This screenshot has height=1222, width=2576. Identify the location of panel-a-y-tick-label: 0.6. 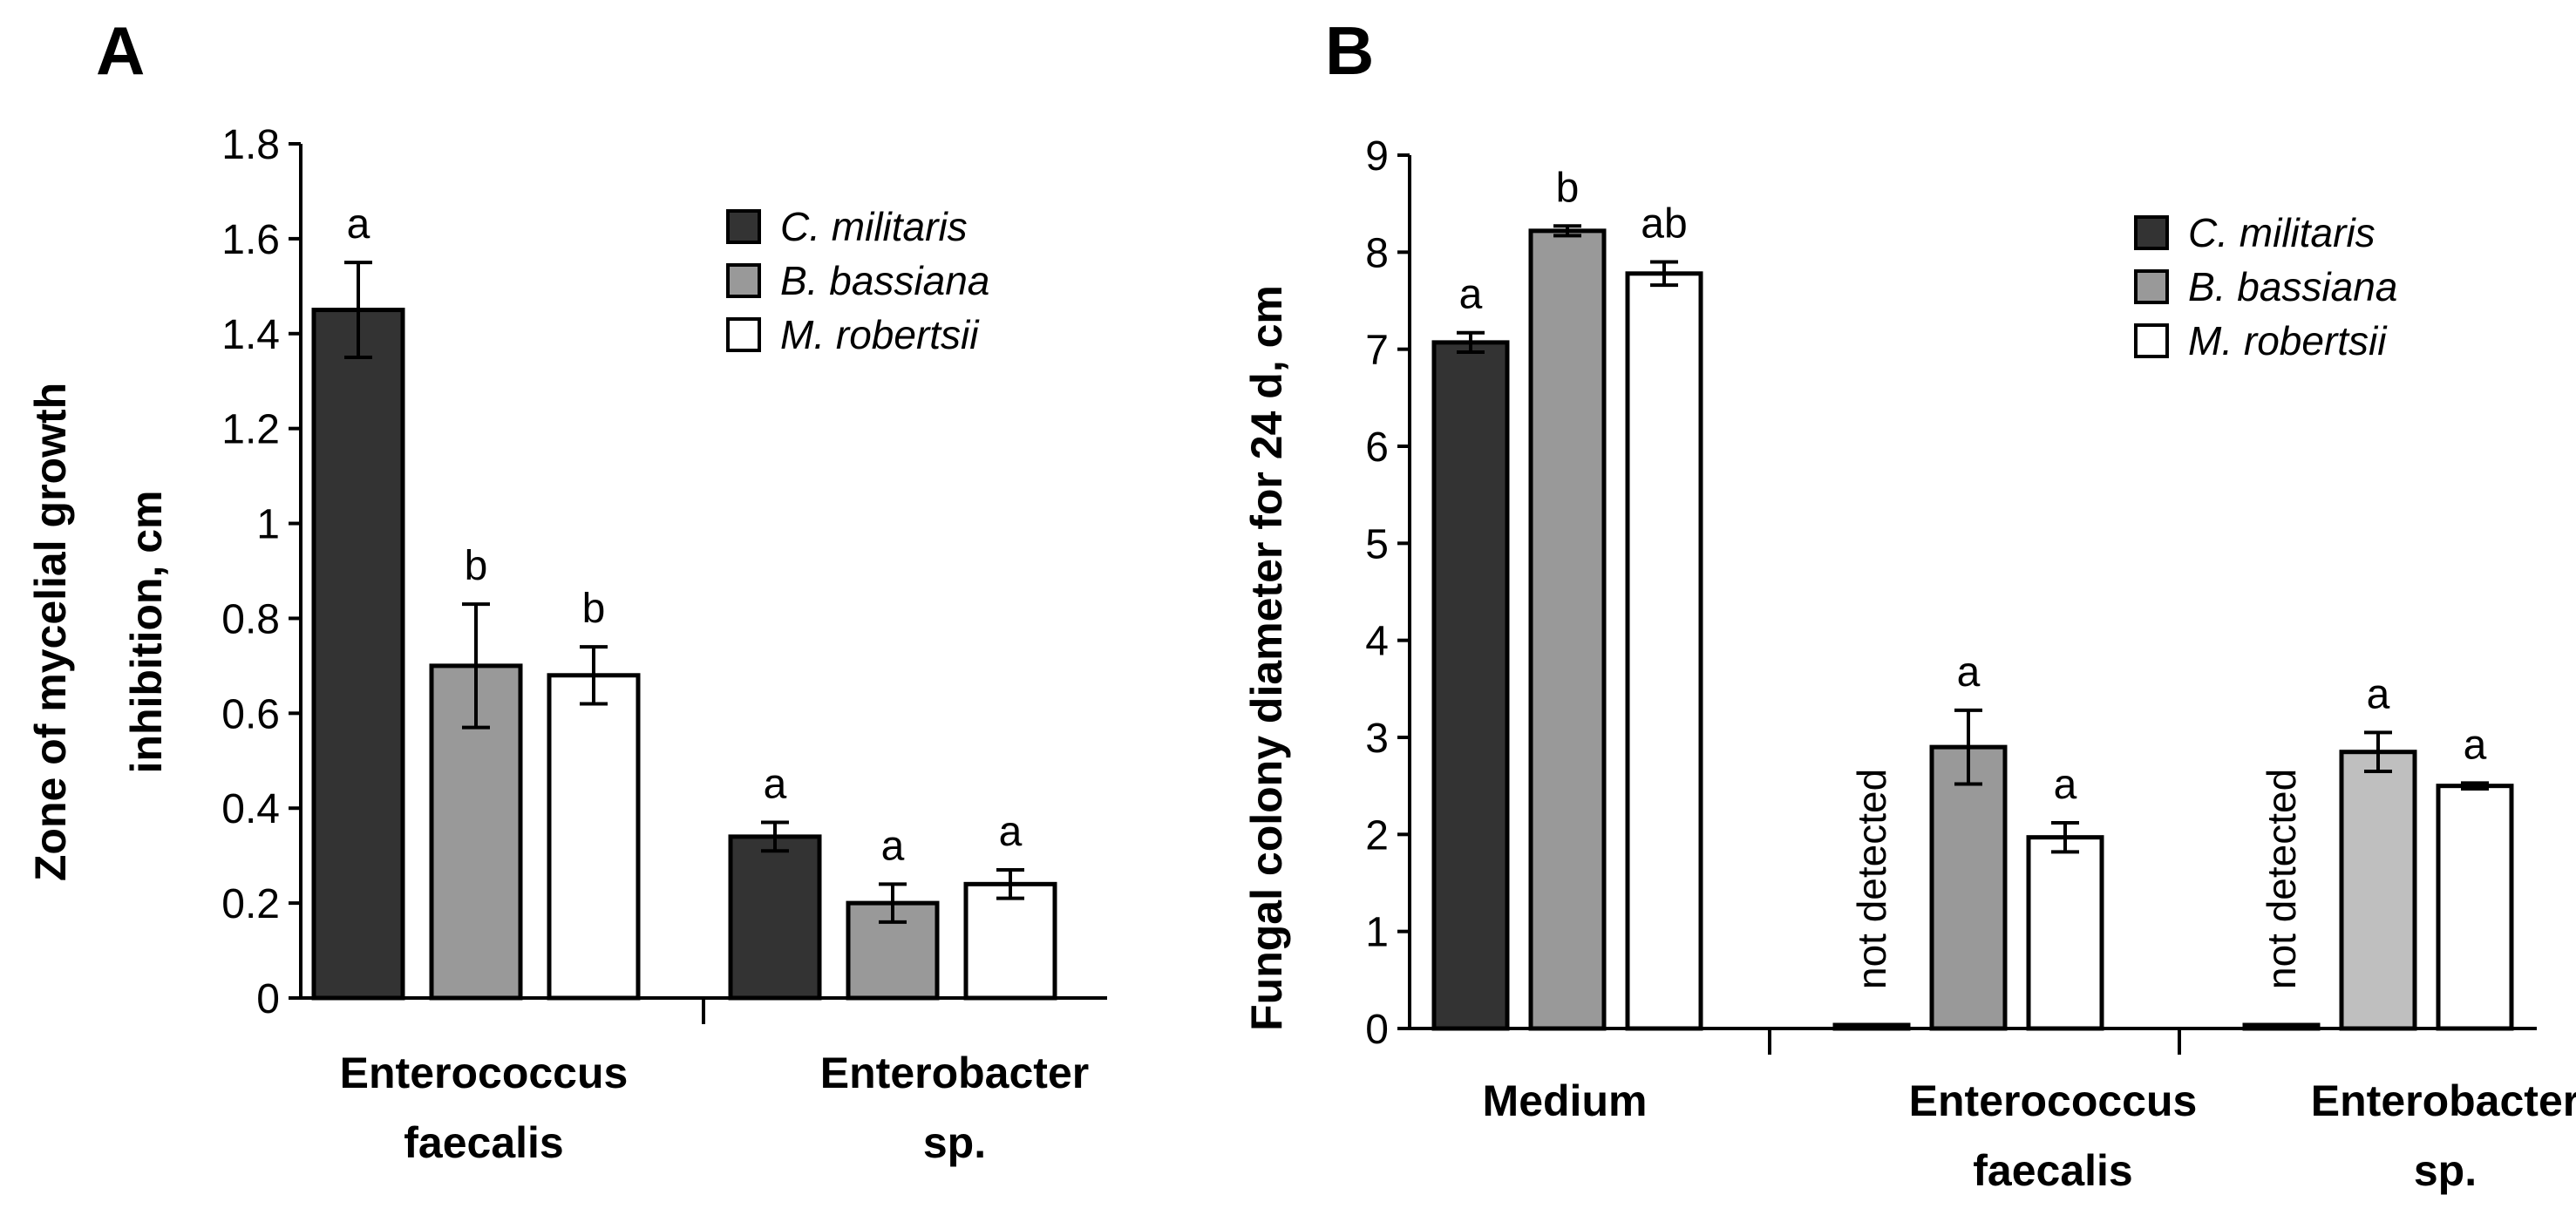
(251, 714).